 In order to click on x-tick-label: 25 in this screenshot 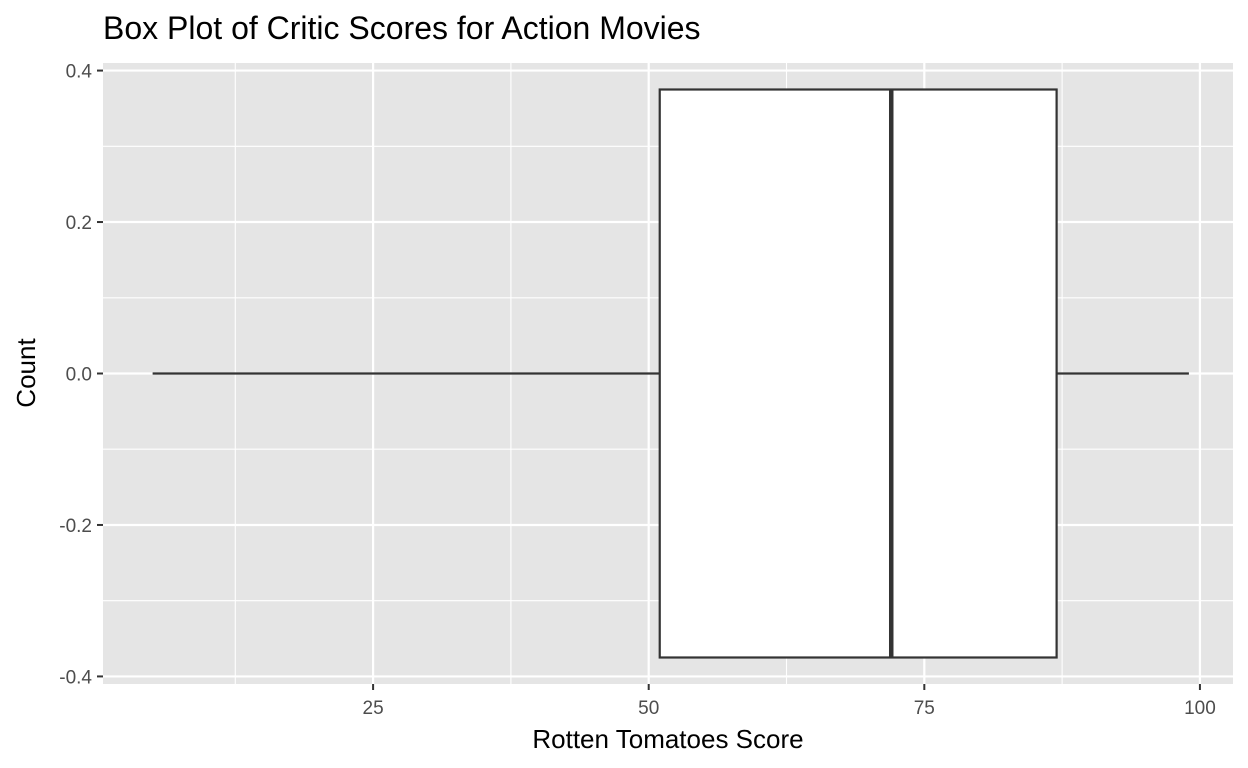, I will do `click(373, 708)`.